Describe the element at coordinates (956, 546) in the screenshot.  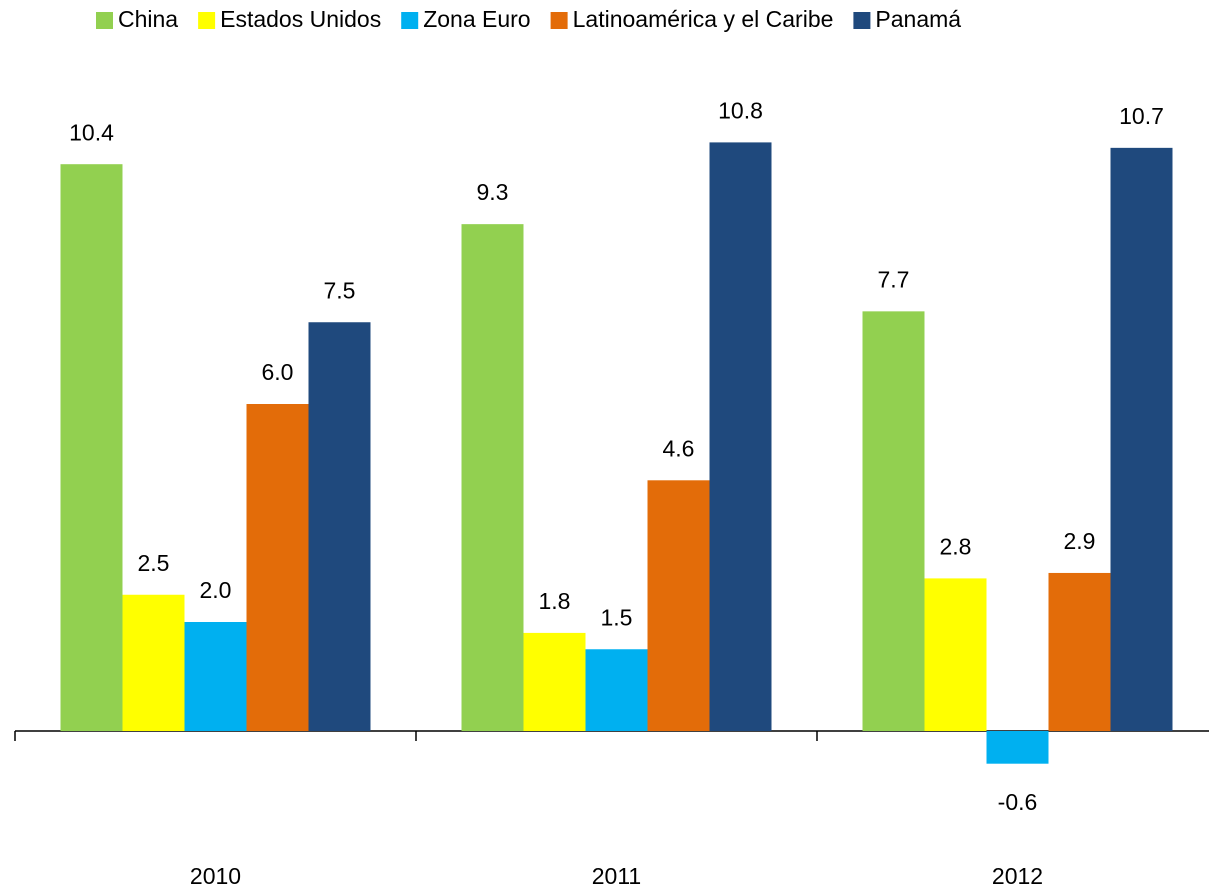
I see `data-label: 2.8` at that location.